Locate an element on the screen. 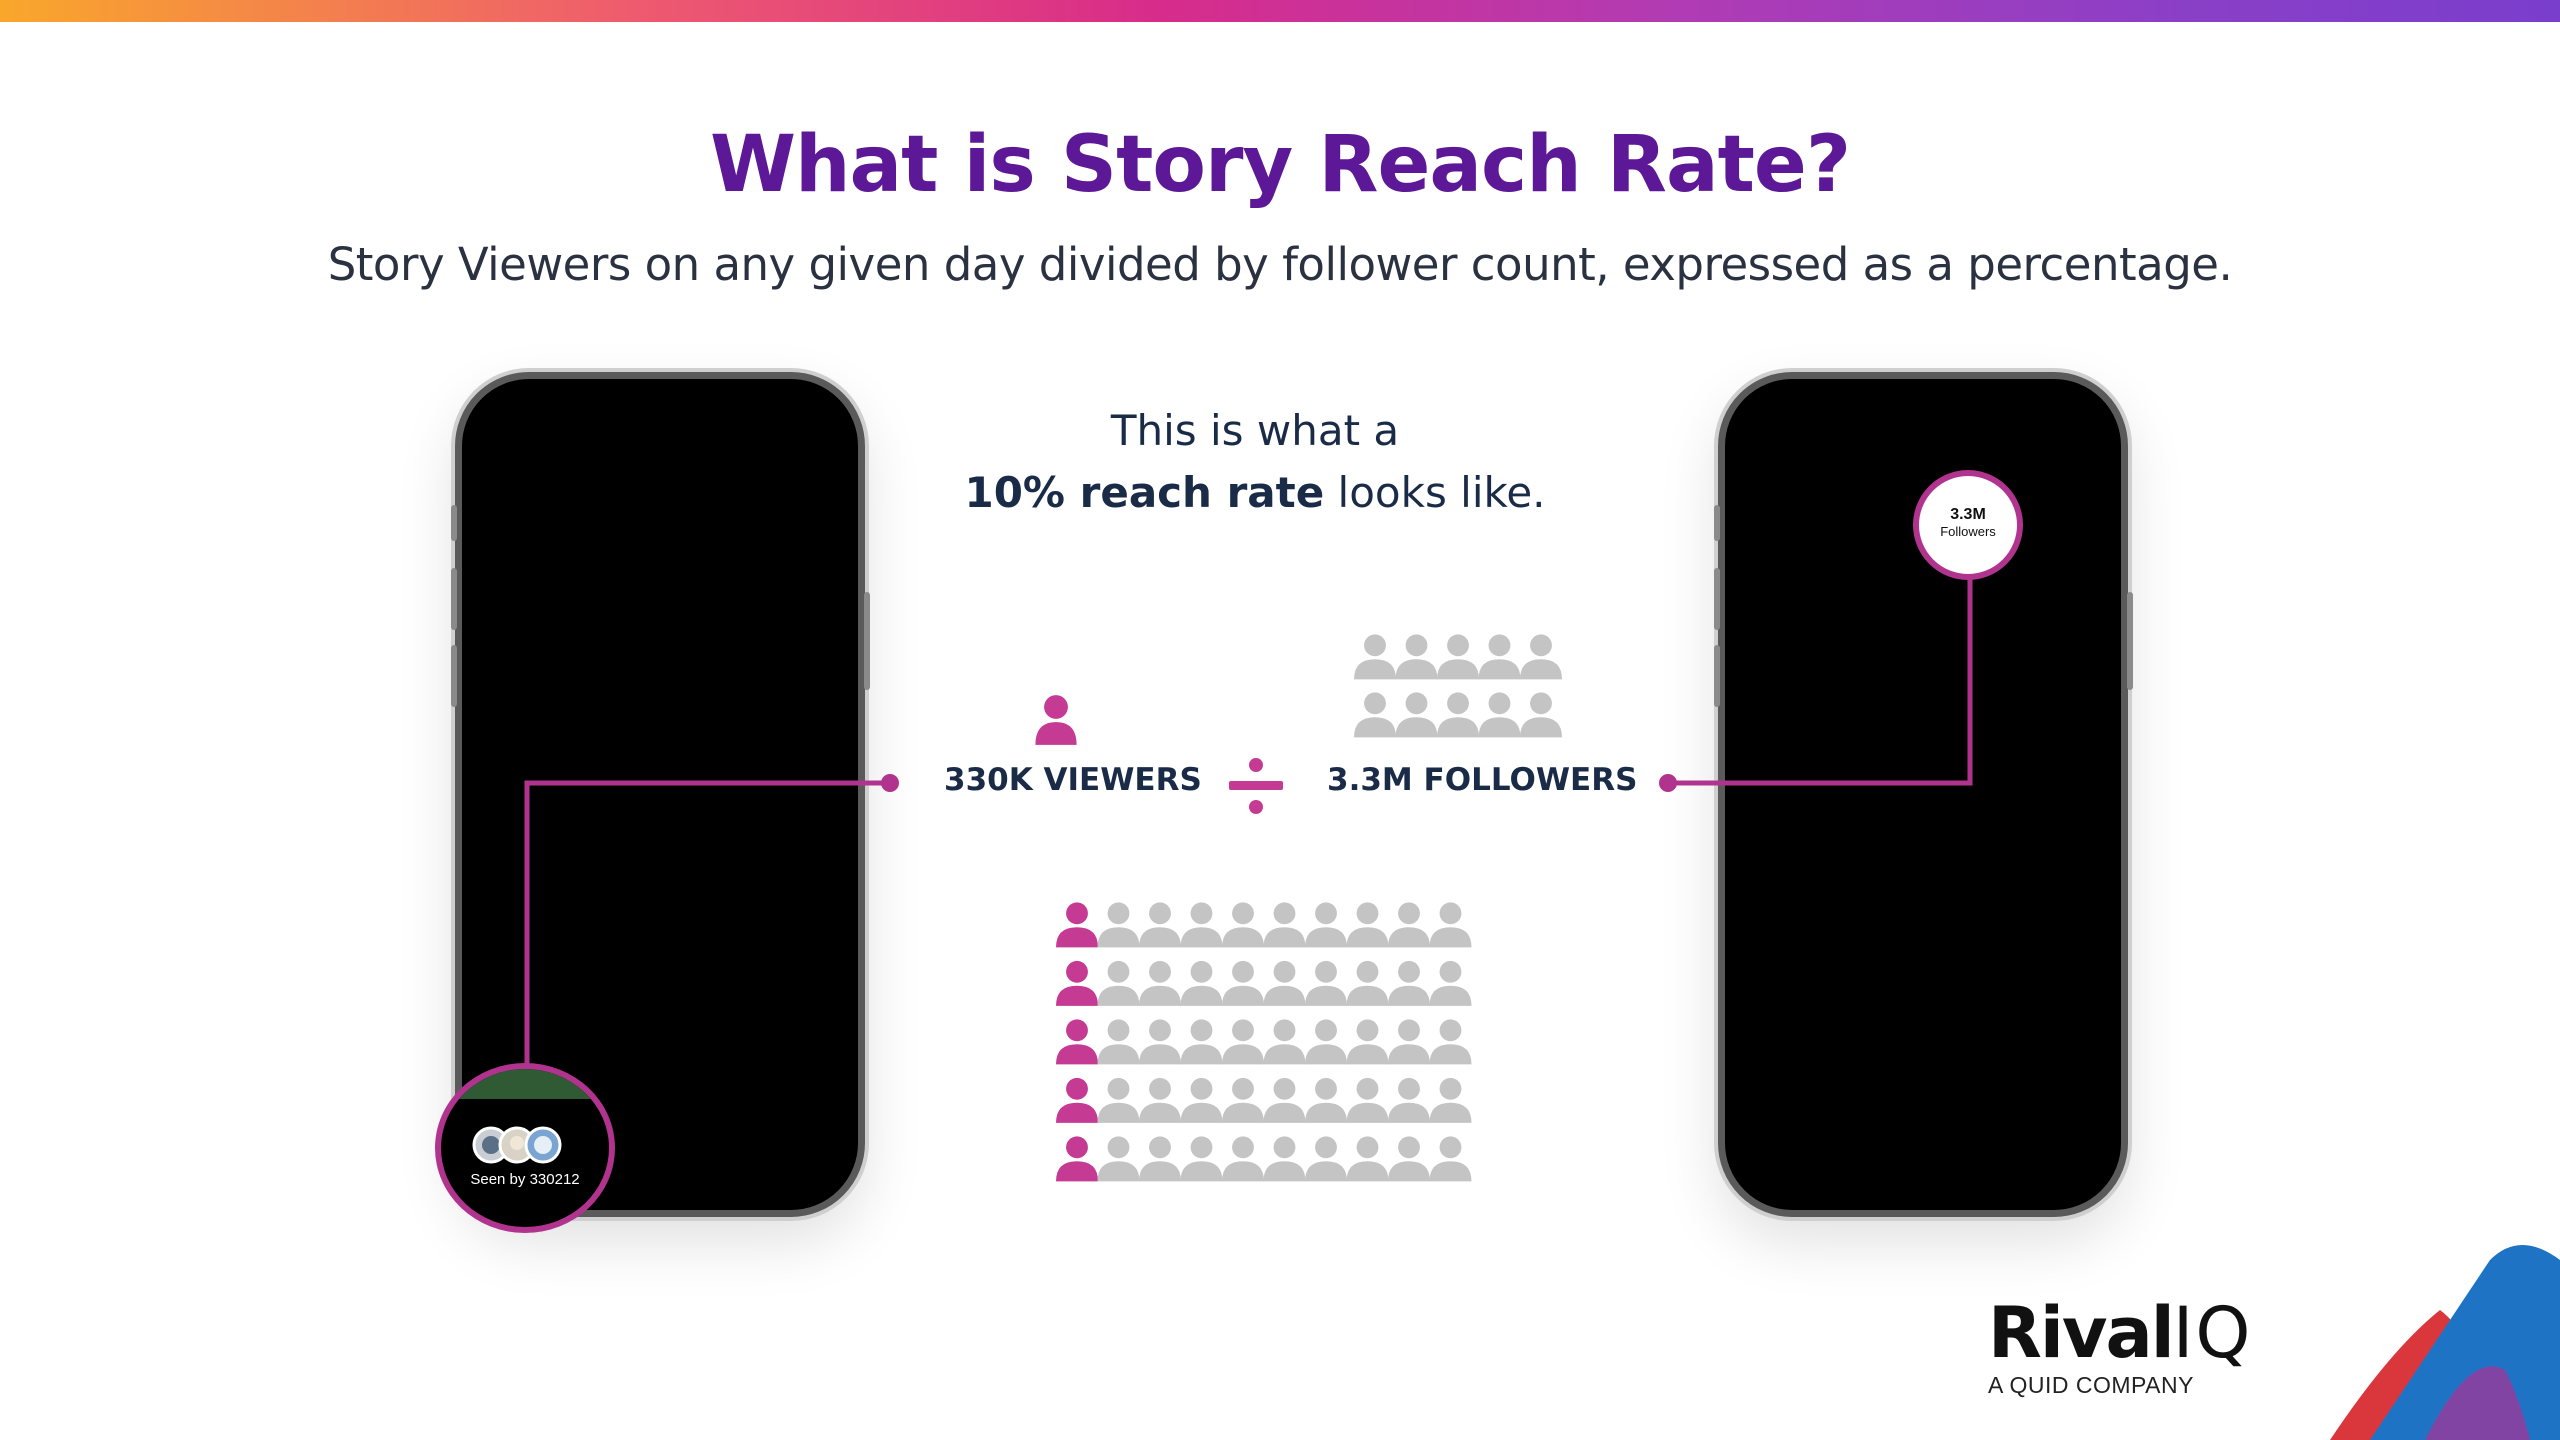 This screenshot has width=2560, height=1440. intro-line-2: 10% reach rate looks like. is located at coordinates (1255, 493).